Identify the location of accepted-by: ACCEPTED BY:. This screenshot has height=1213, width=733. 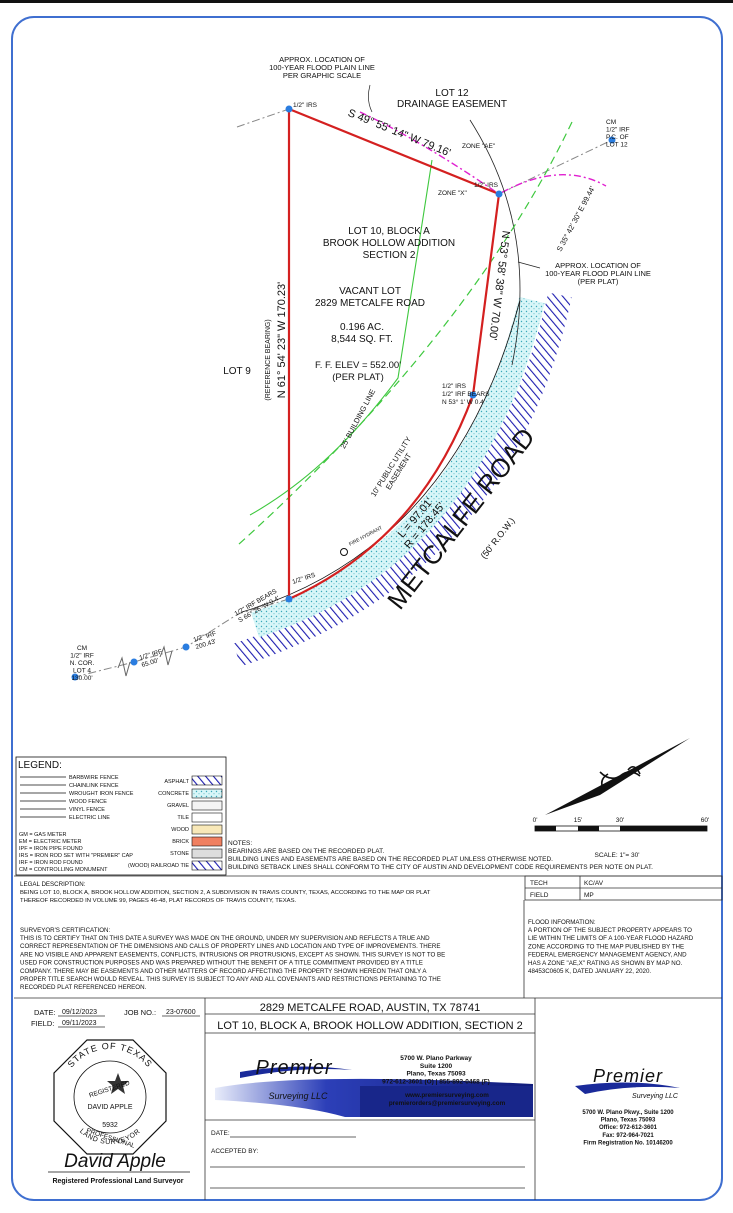
(235, 1151).